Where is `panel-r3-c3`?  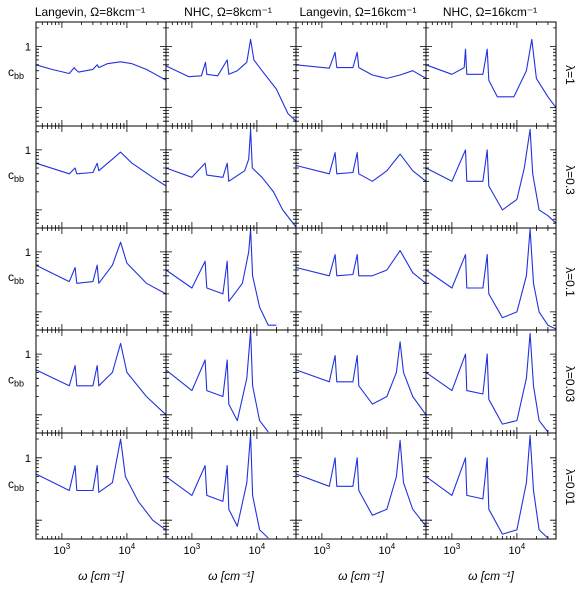 panel-r3-c3 is located at coordinates (491, 381).